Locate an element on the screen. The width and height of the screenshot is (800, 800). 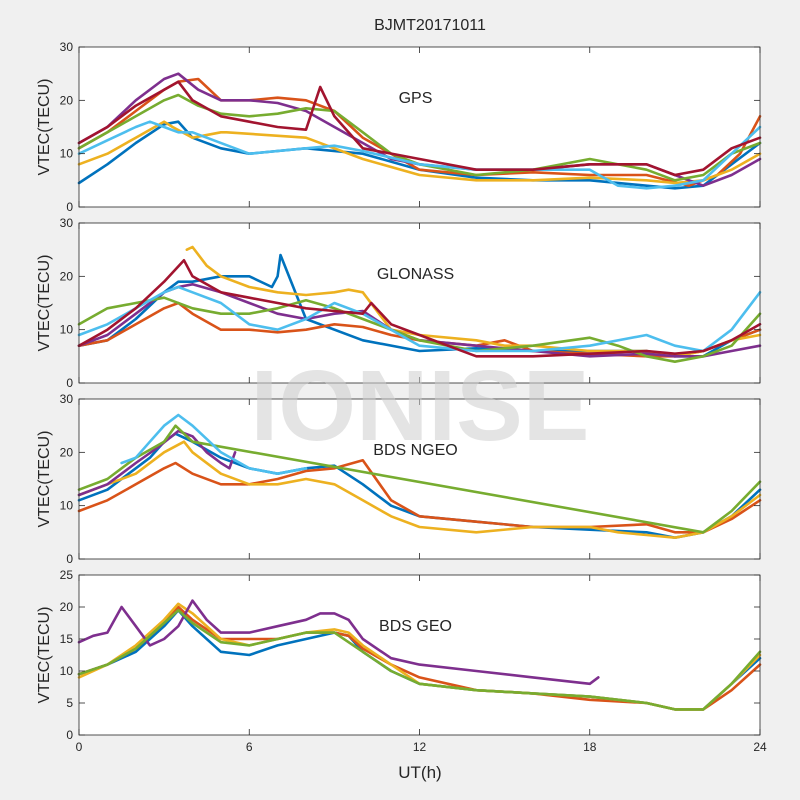
x-tick-label: 0 is located at coordinates (79, 747).